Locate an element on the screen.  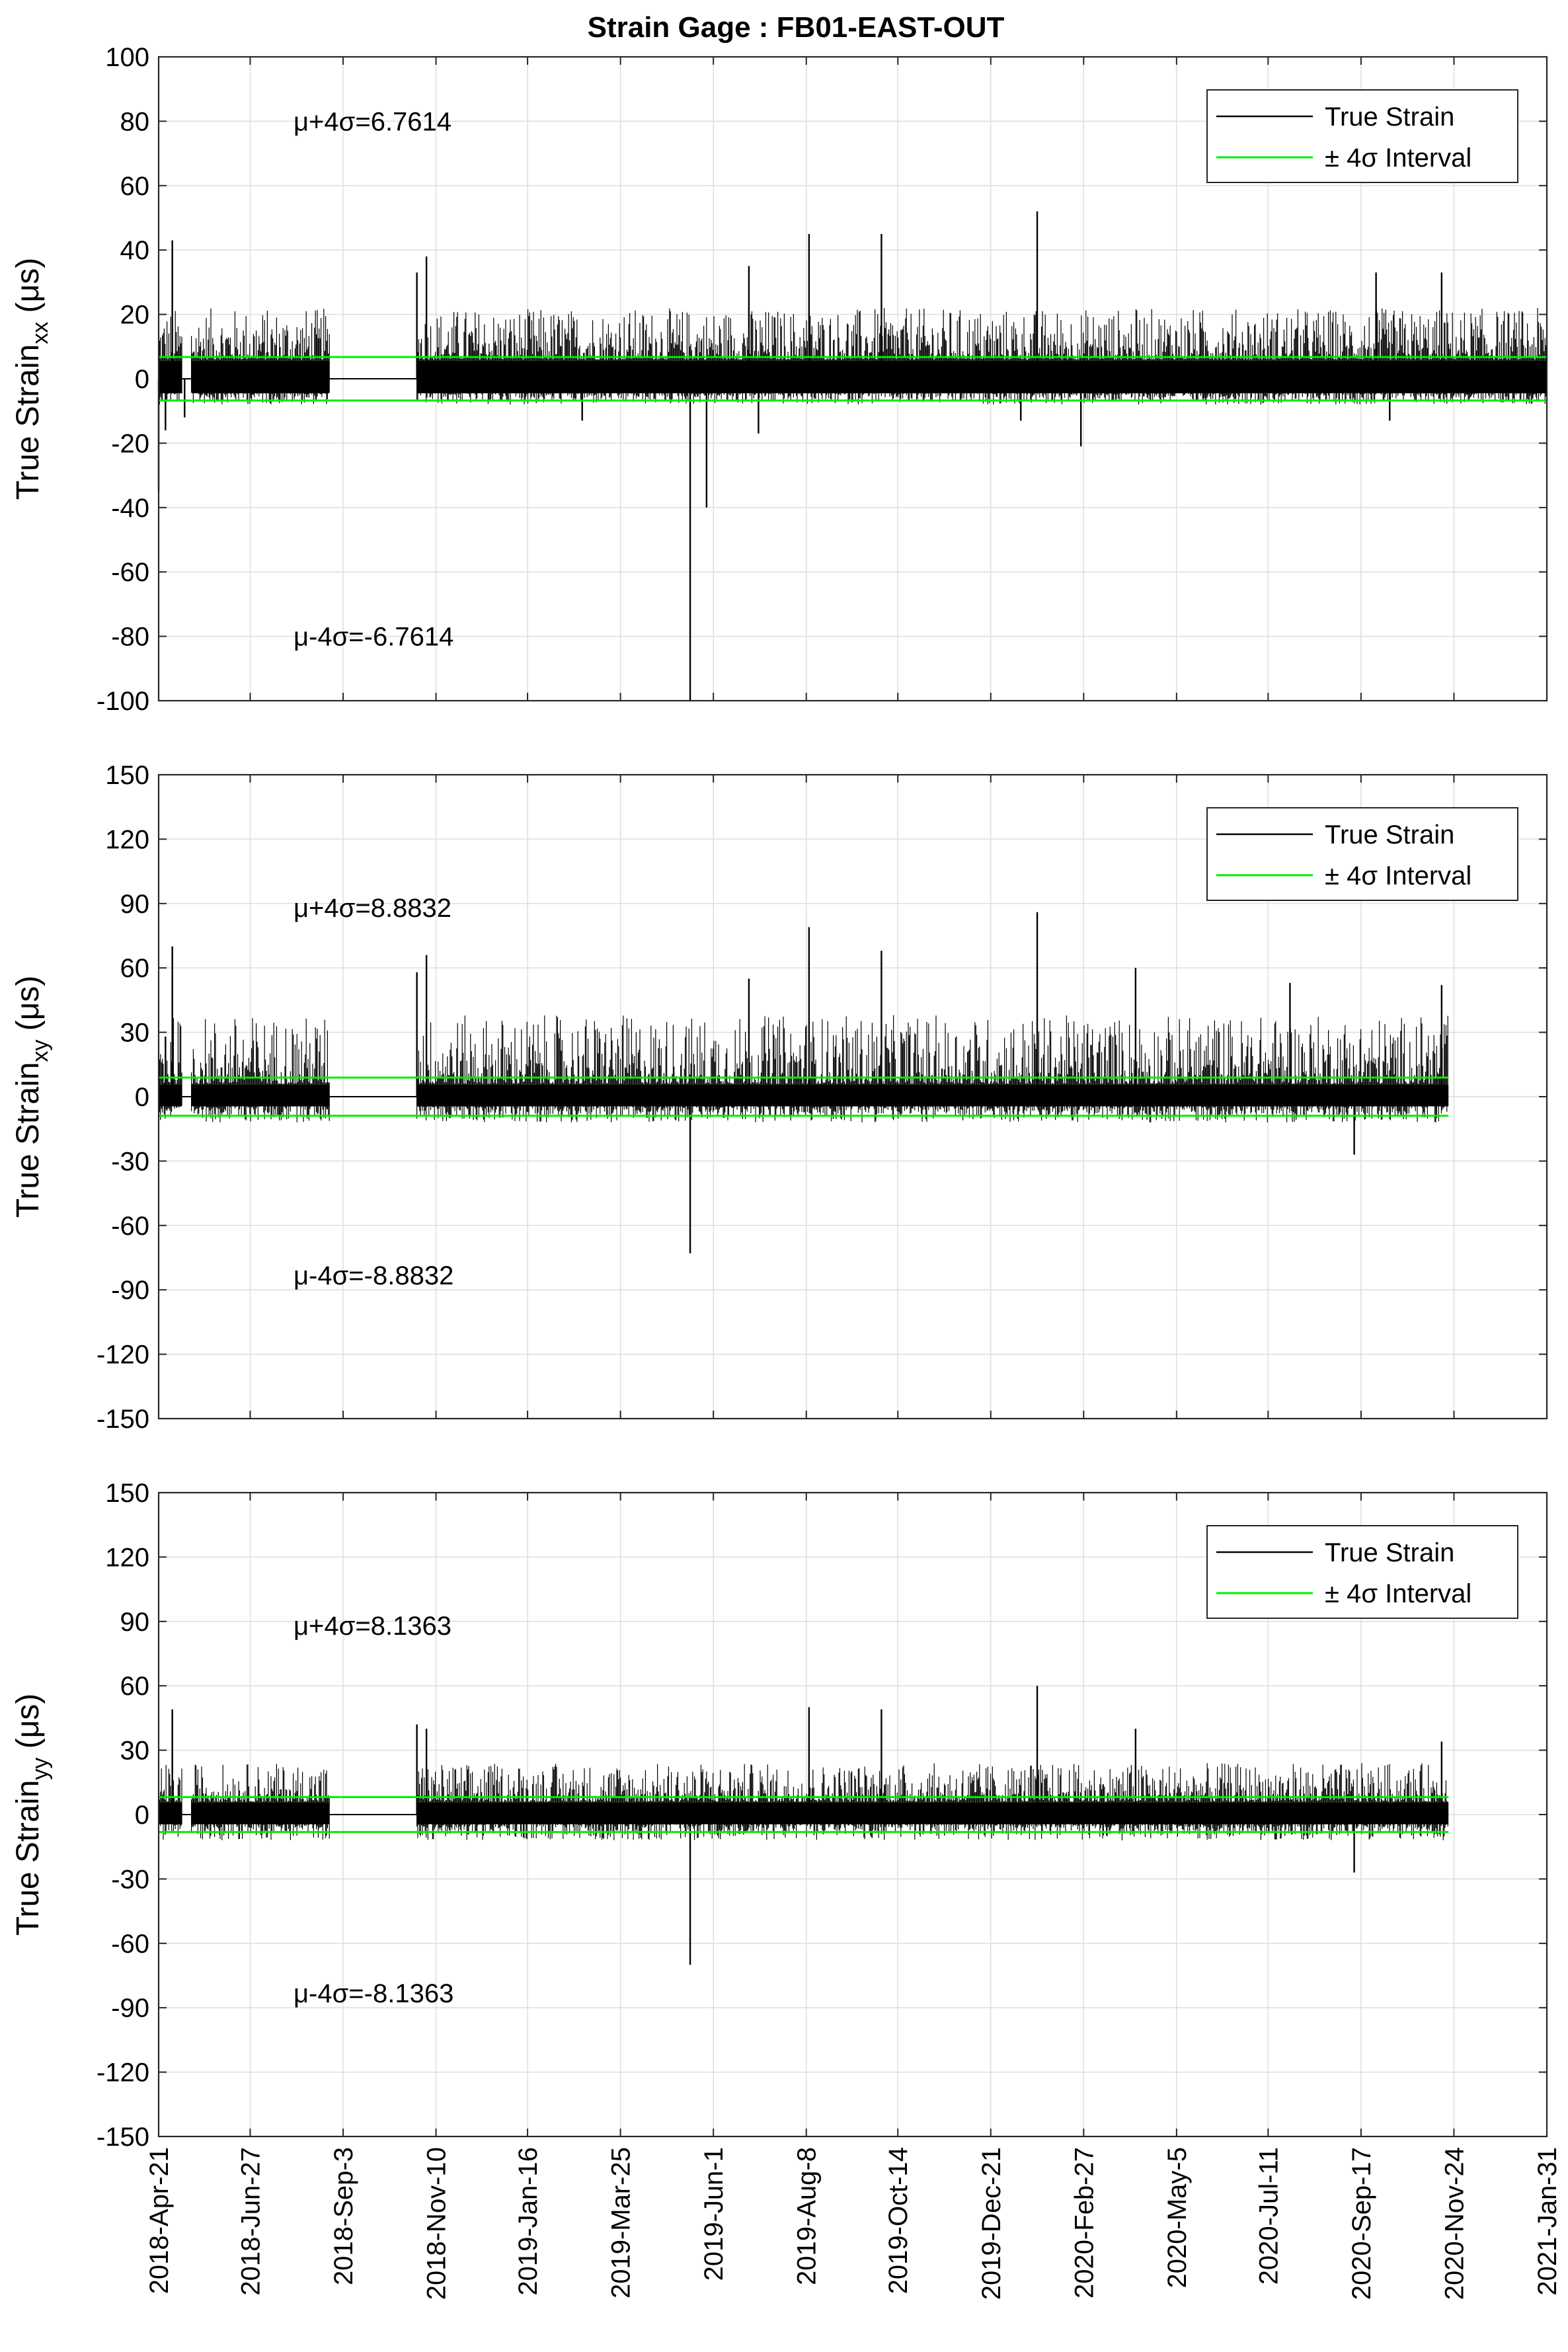
y-axis-label: True Strainyy (μs) is located at coordinates (32, 1815).